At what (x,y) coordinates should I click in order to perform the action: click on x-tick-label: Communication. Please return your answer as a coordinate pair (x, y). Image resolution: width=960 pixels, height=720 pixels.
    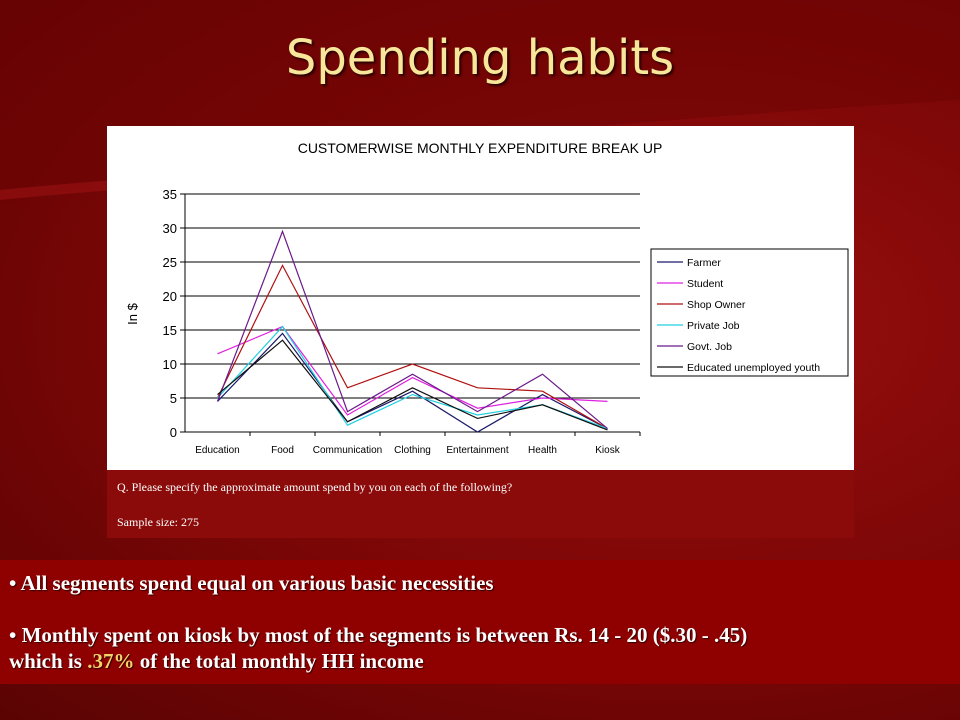
    Looking at the image, I should click on (347, 450).